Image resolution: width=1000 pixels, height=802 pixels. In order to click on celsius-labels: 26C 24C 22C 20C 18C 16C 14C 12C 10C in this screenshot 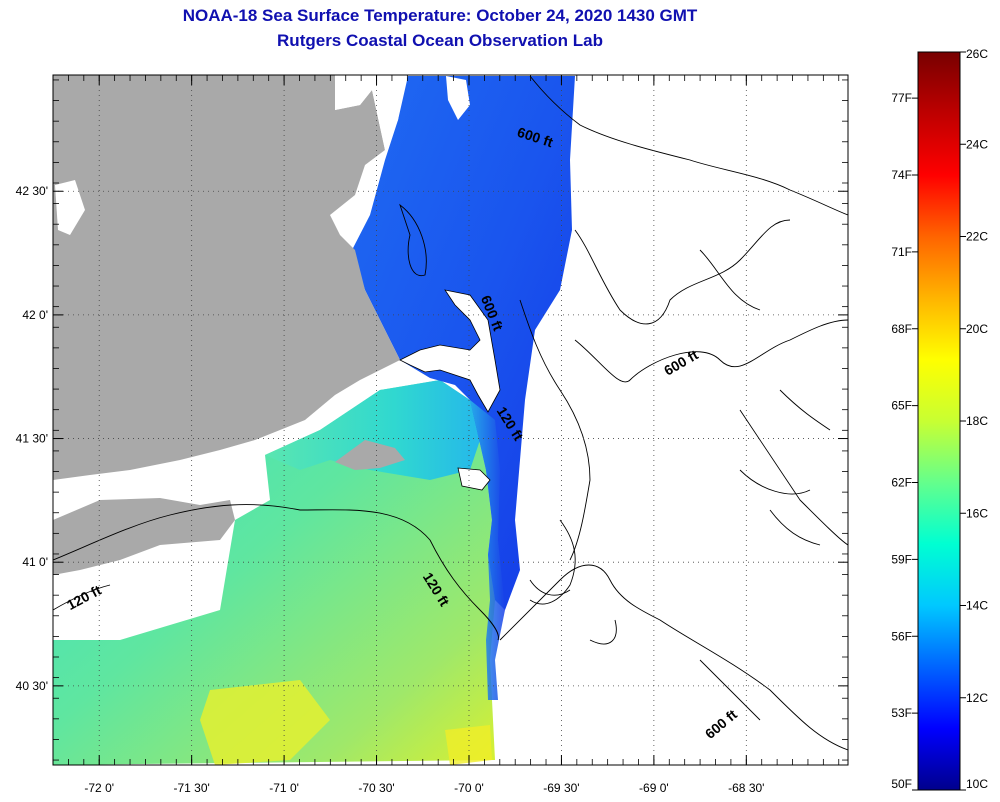, I will do `click(974, 419)`.